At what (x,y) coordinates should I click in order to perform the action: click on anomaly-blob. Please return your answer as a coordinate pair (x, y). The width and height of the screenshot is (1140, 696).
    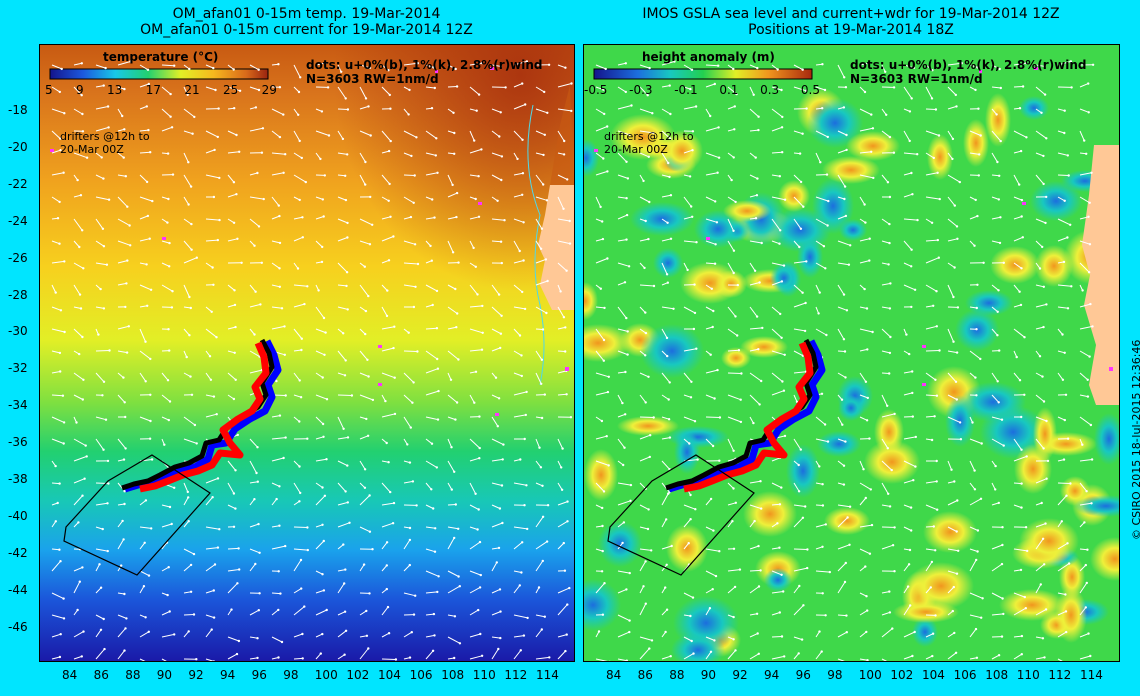
    Looking at the image, I should click on (839, 444).